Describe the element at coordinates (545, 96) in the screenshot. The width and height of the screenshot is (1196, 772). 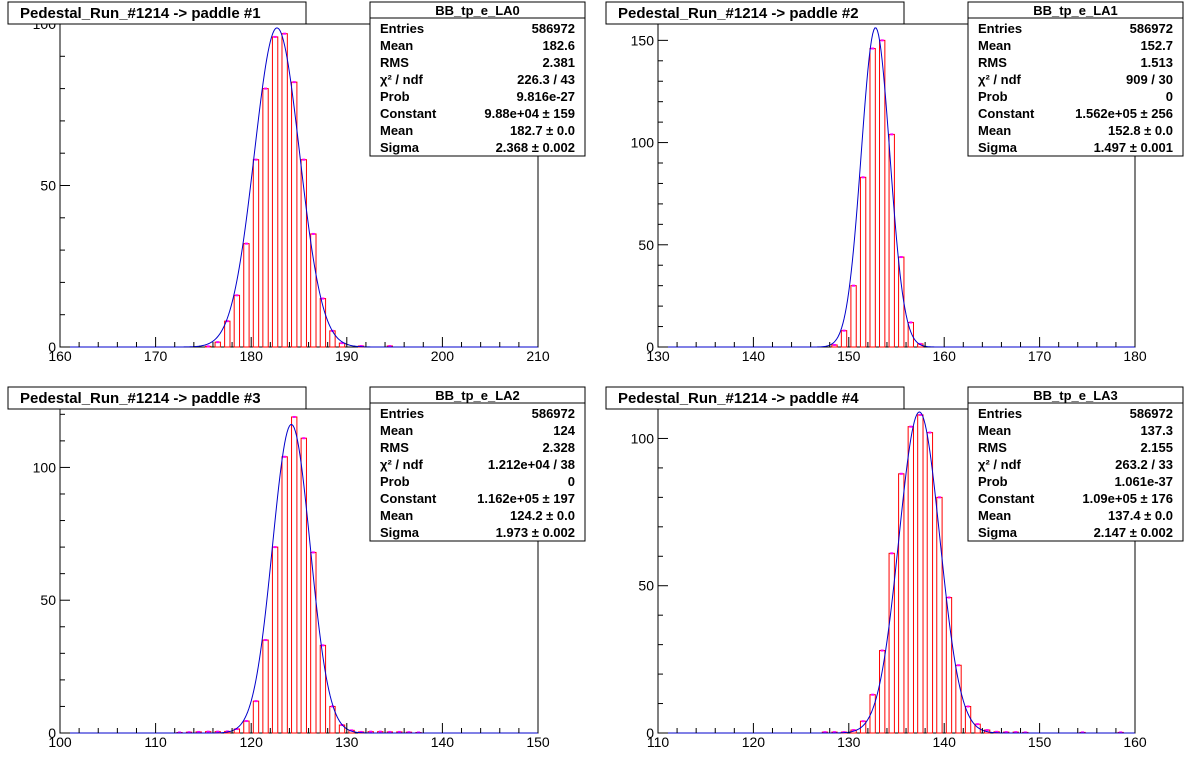
I see `stats-value: 9.816e-27` at that location.